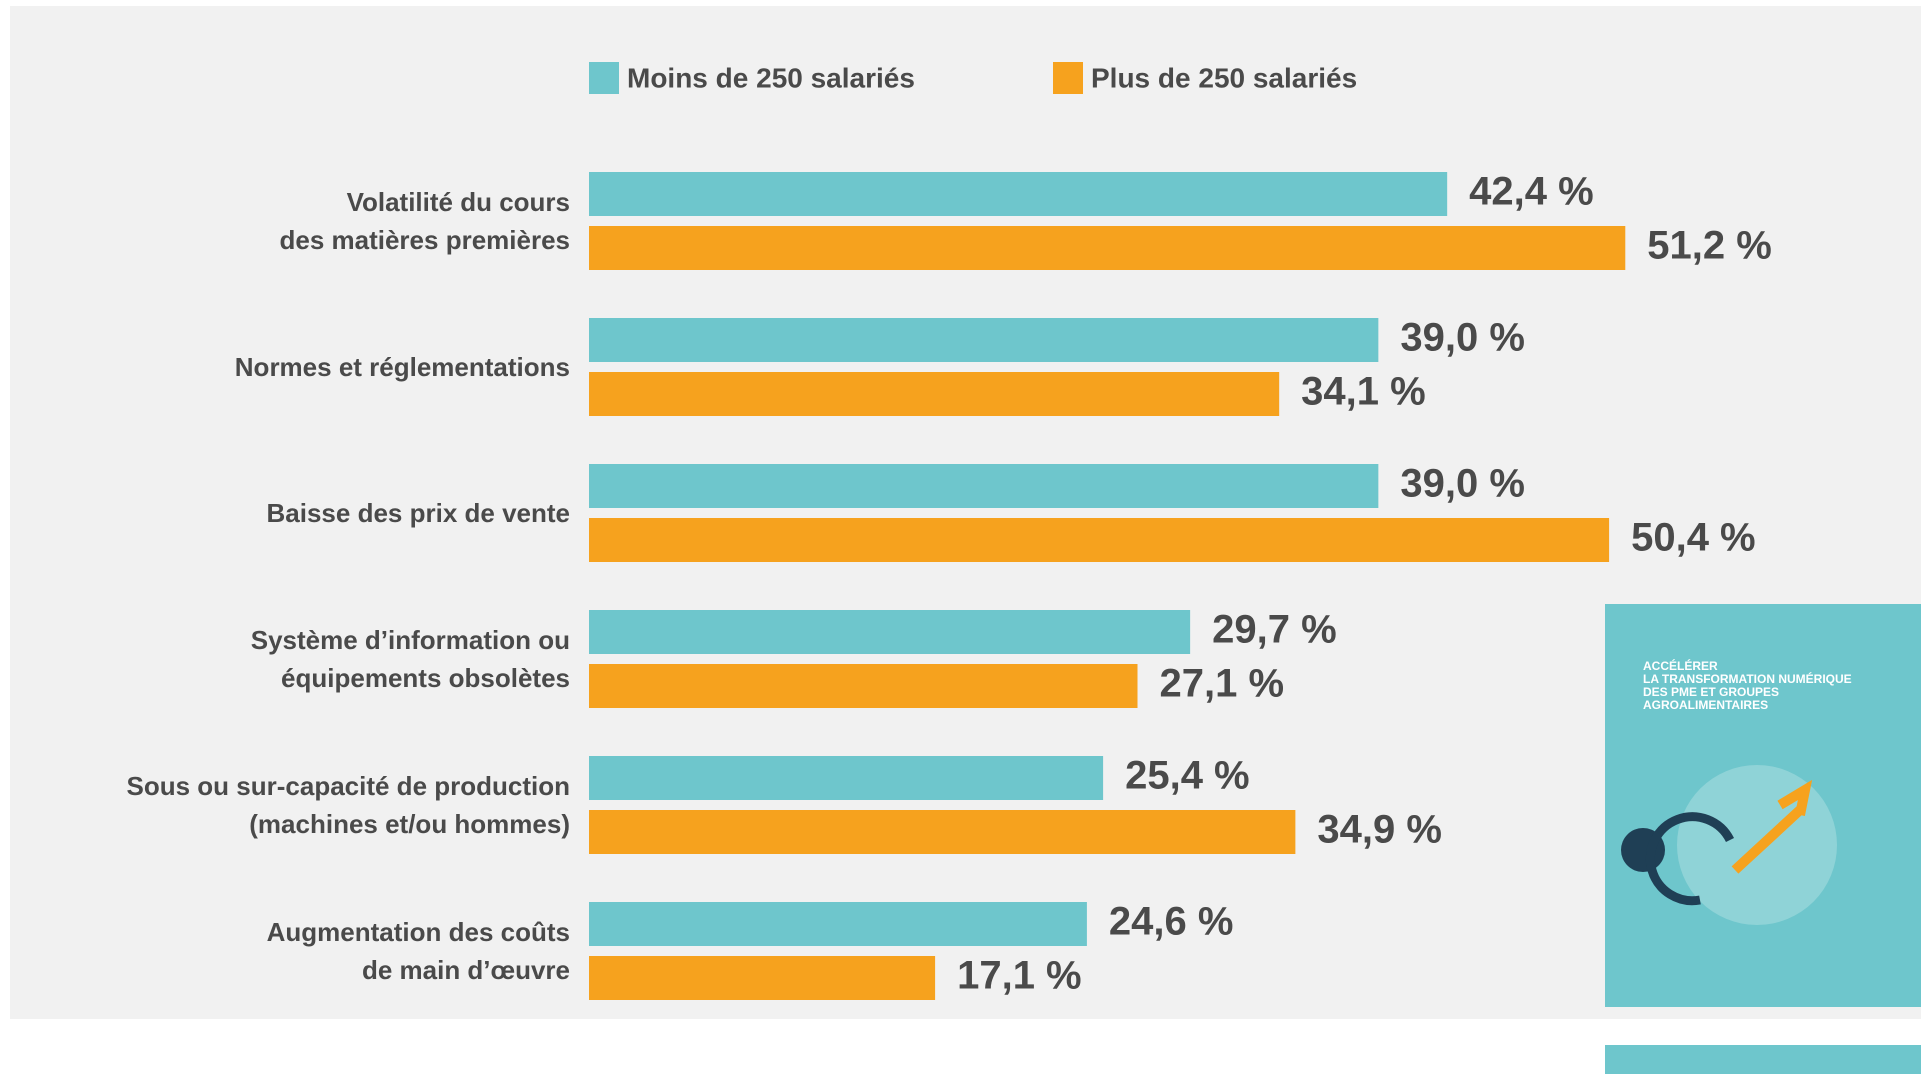 Image resolution: width=1921 pixels, height=1074 pixels. Describe the element at coordinates (402, 367) in the screenshot. I see `category-label: Normes et réglementations` at that location.